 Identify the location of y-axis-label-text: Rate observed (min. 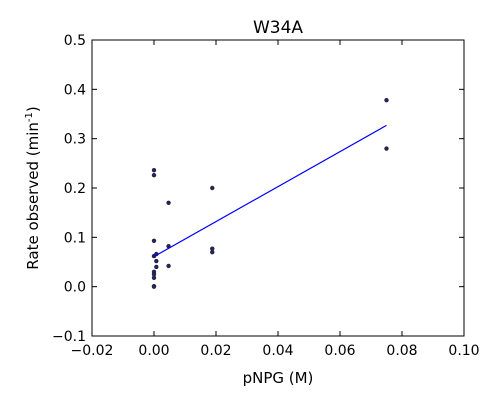
(33, 196).